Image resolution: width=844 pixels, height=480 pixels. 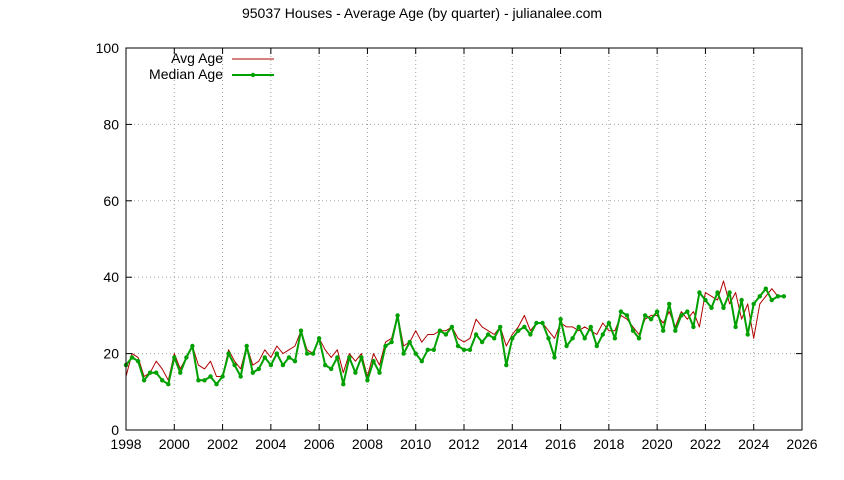 What do you see at coordinates (186, 74) in the screenshot?
I see `legend-label-median-age: Median Age` at bounding box center [186, 74].